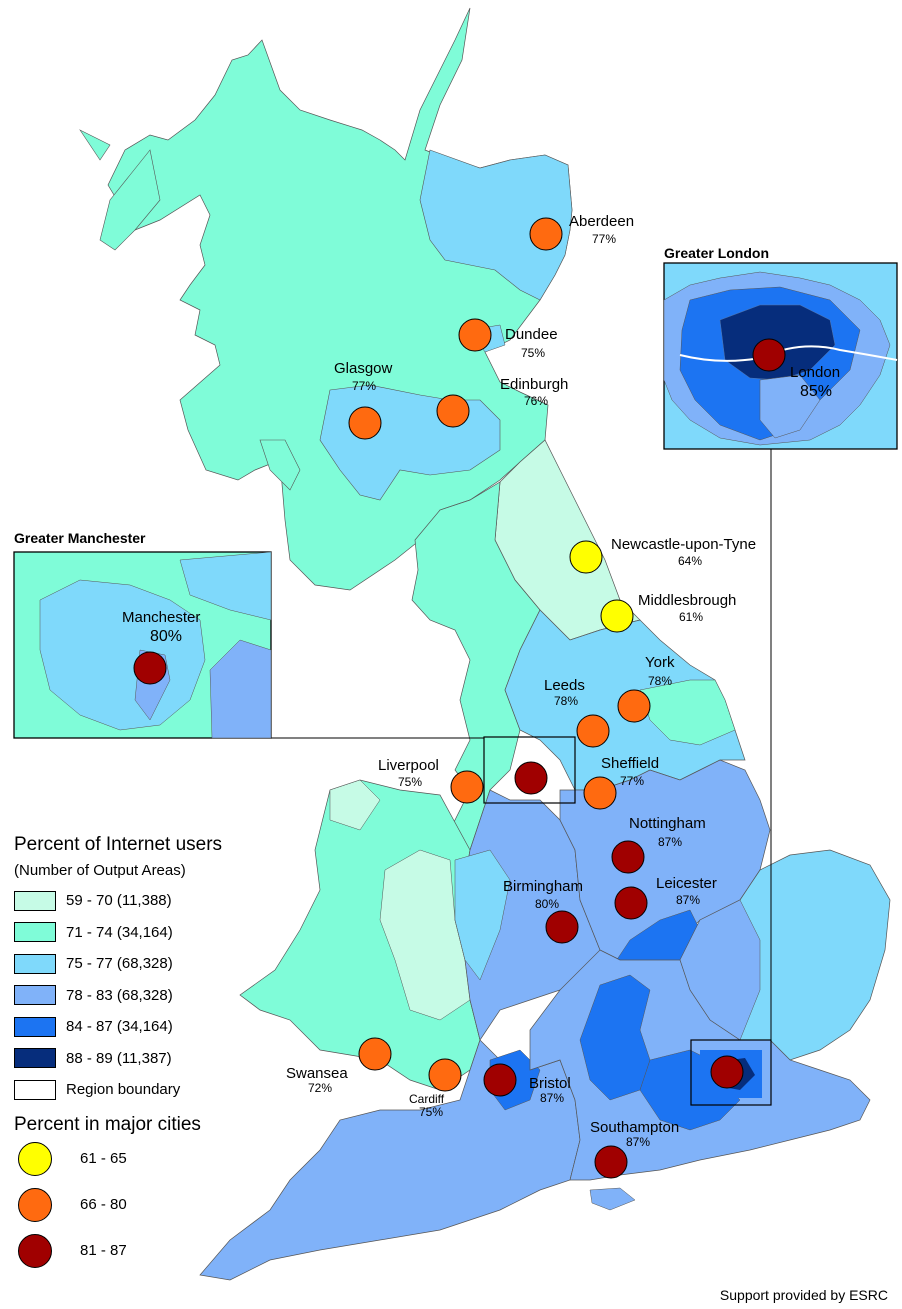 This screenshot has height=1309, width=902. What do you see at coordinates (788, 353) in the screenshot?
I see `thames-river` at bounding box center [788, 353].